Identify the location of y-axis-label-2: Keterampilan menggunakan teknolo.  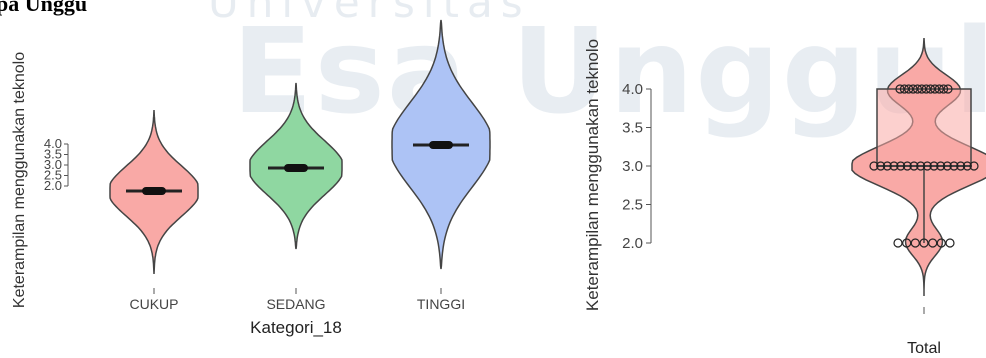
(592, 175).